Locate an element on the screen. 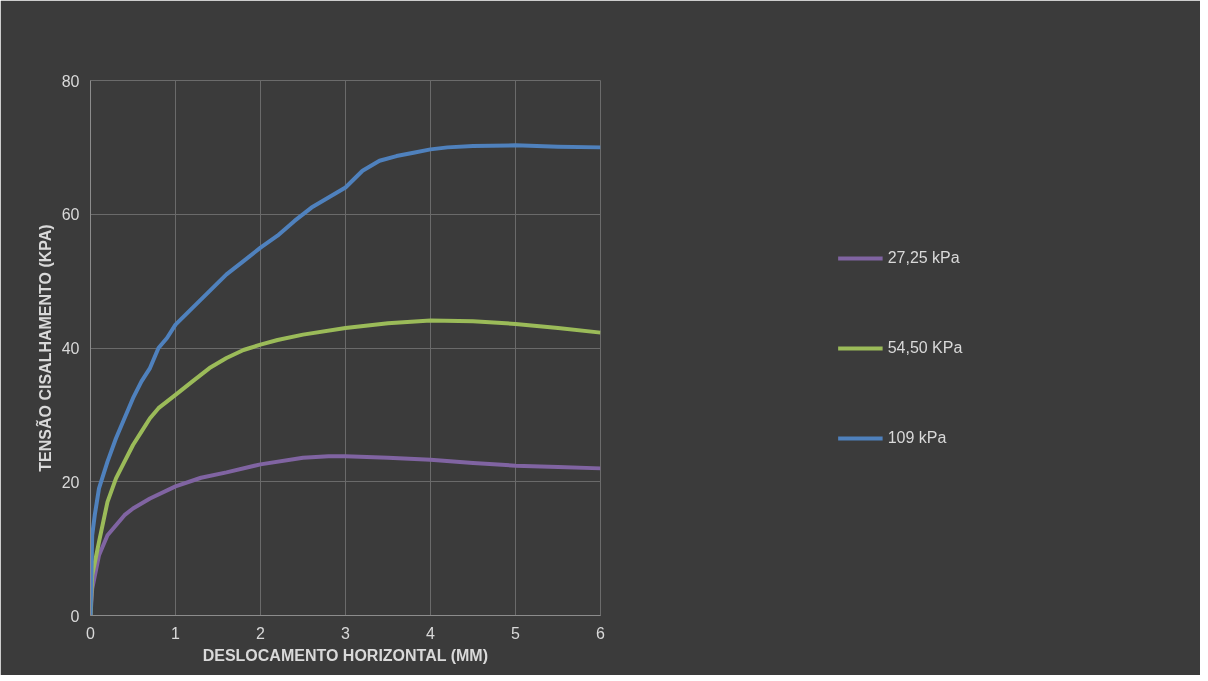 The width and height of the screenshot is (1208, 681). x-tick-label: 4 is located at coordinates (431, 633).